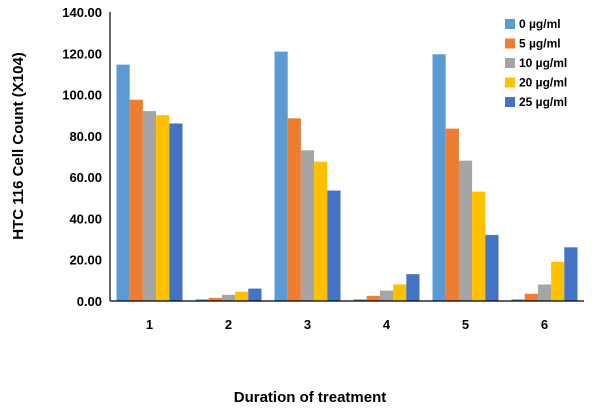  I want to click on x-tick-label: 1, so click(149, 324).